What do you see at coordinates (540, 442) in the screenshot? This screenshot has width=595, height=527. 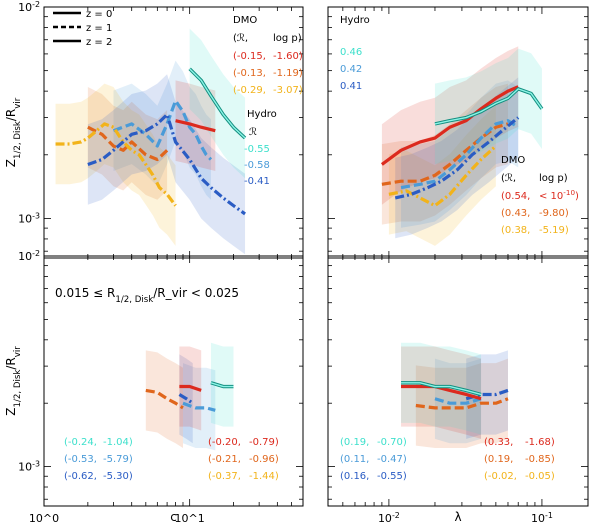 I see `corr-row-p: -1.68)` at bounding box center [540, 442].